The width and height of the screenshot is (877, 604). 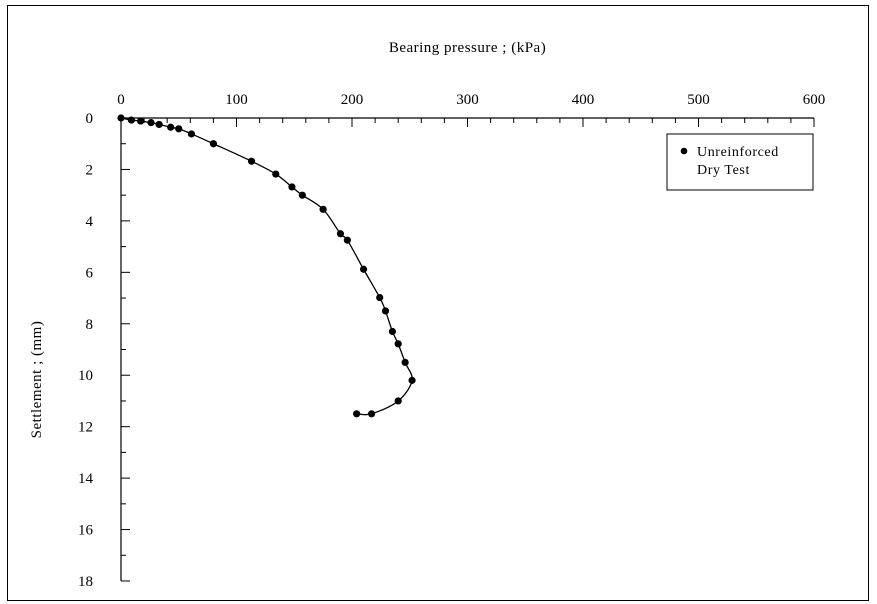 What do you see at coordinates (738, 152) in the screenshot?
I see `legend-label-line-1: Unreinforced` at bounding box center [738, 152].